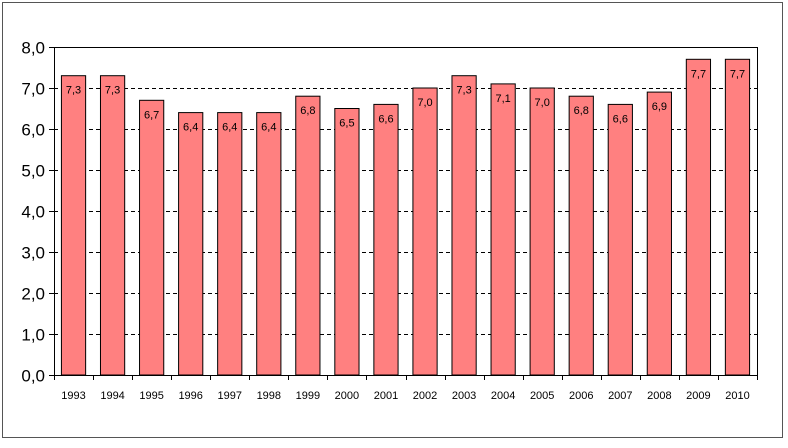 This screenshot has width=788, height=448. What do you see at coordinates (542, 396) in the screenshot?
I see `x-tick-label: 2005` at bounding box center [542, 396].